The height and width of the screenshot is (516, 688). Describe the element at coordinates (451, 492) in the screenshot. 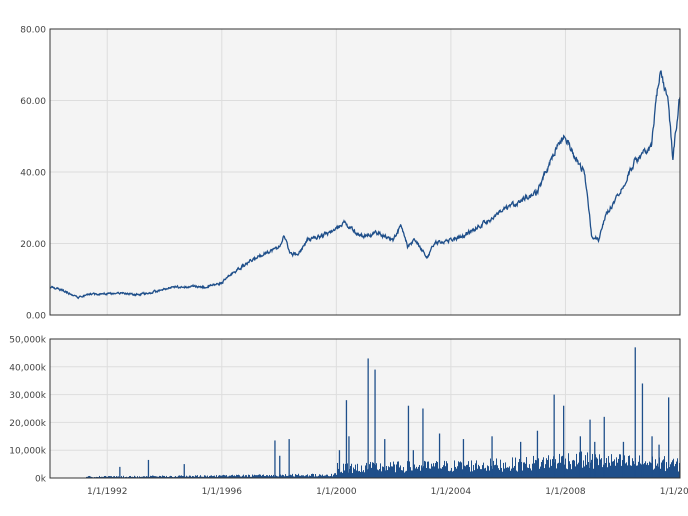

I see `x-tick-label: 1/1/2004` at that location.